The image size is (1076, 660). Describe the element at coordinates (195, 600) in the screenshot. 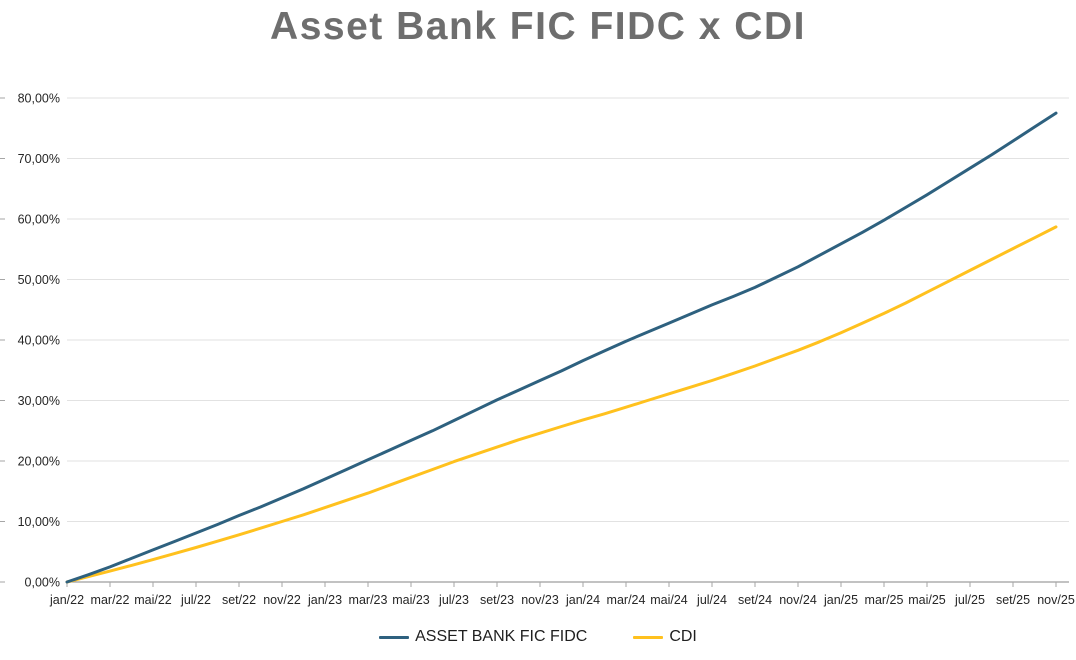

I see `x-axis-tick-label: jul/22` at that location.